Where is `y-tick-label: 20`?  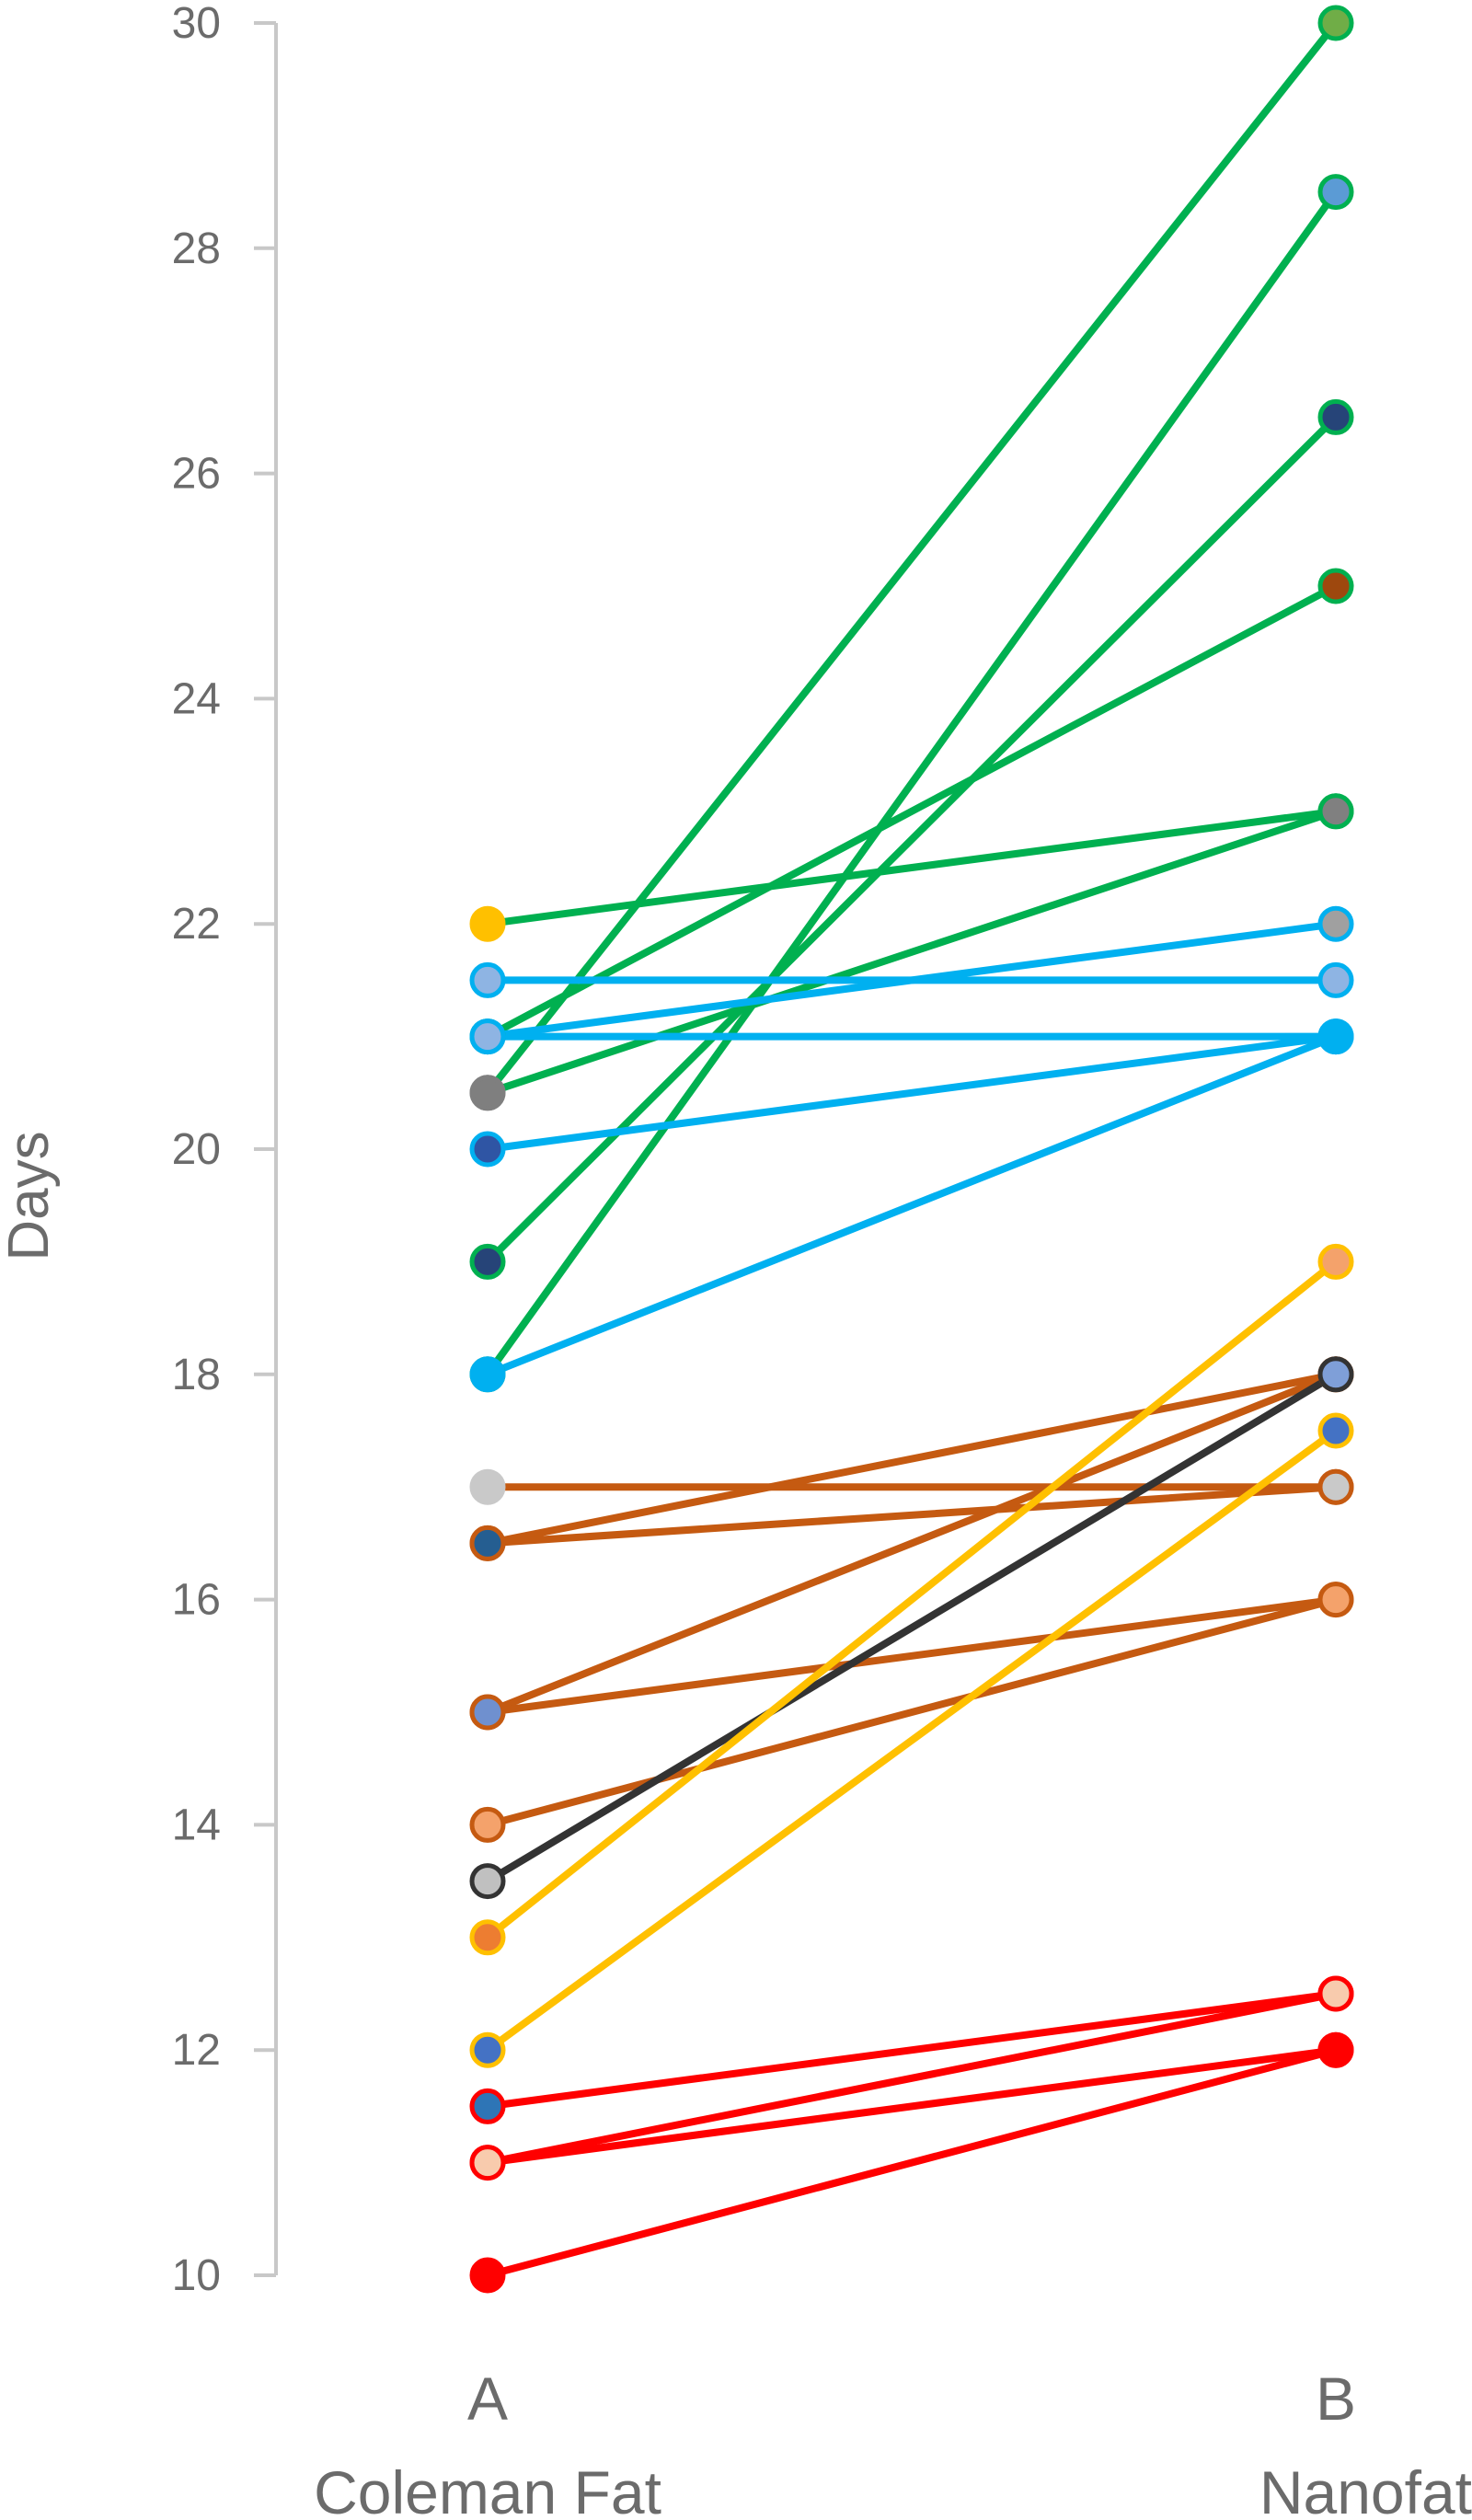
y-tick-label: 20 is located at coordinates (196, 1149).